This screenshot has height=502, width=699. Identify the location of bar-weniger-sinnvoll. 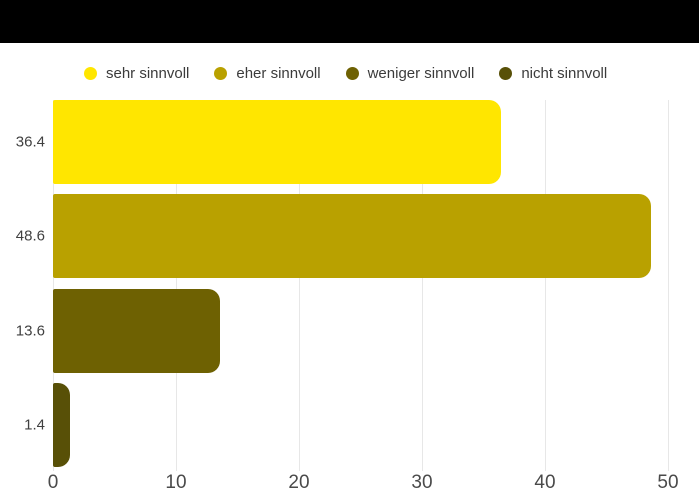
(137, 330).